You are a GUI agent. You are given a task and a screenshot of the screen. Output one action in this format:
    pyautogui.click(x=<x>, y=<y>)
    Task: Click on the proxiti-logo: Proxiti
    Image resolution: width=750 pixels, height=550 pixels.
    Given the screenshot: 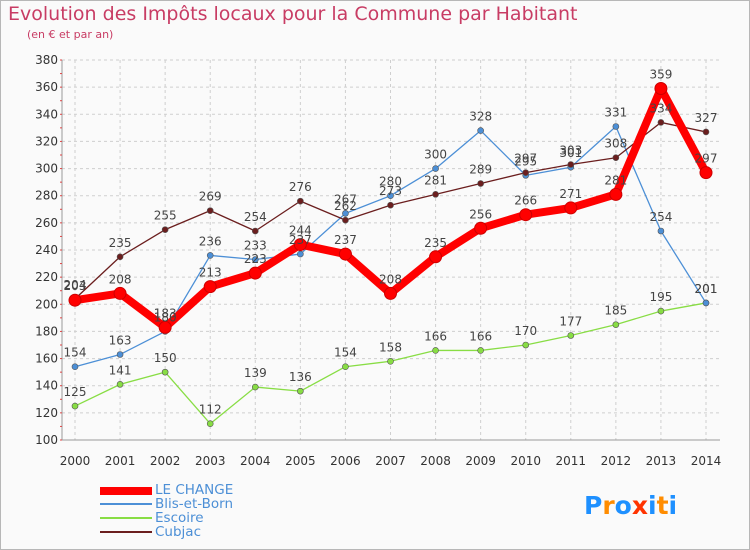 What is the action you would take?
    pyautogui.click(x=630, y=505)
    